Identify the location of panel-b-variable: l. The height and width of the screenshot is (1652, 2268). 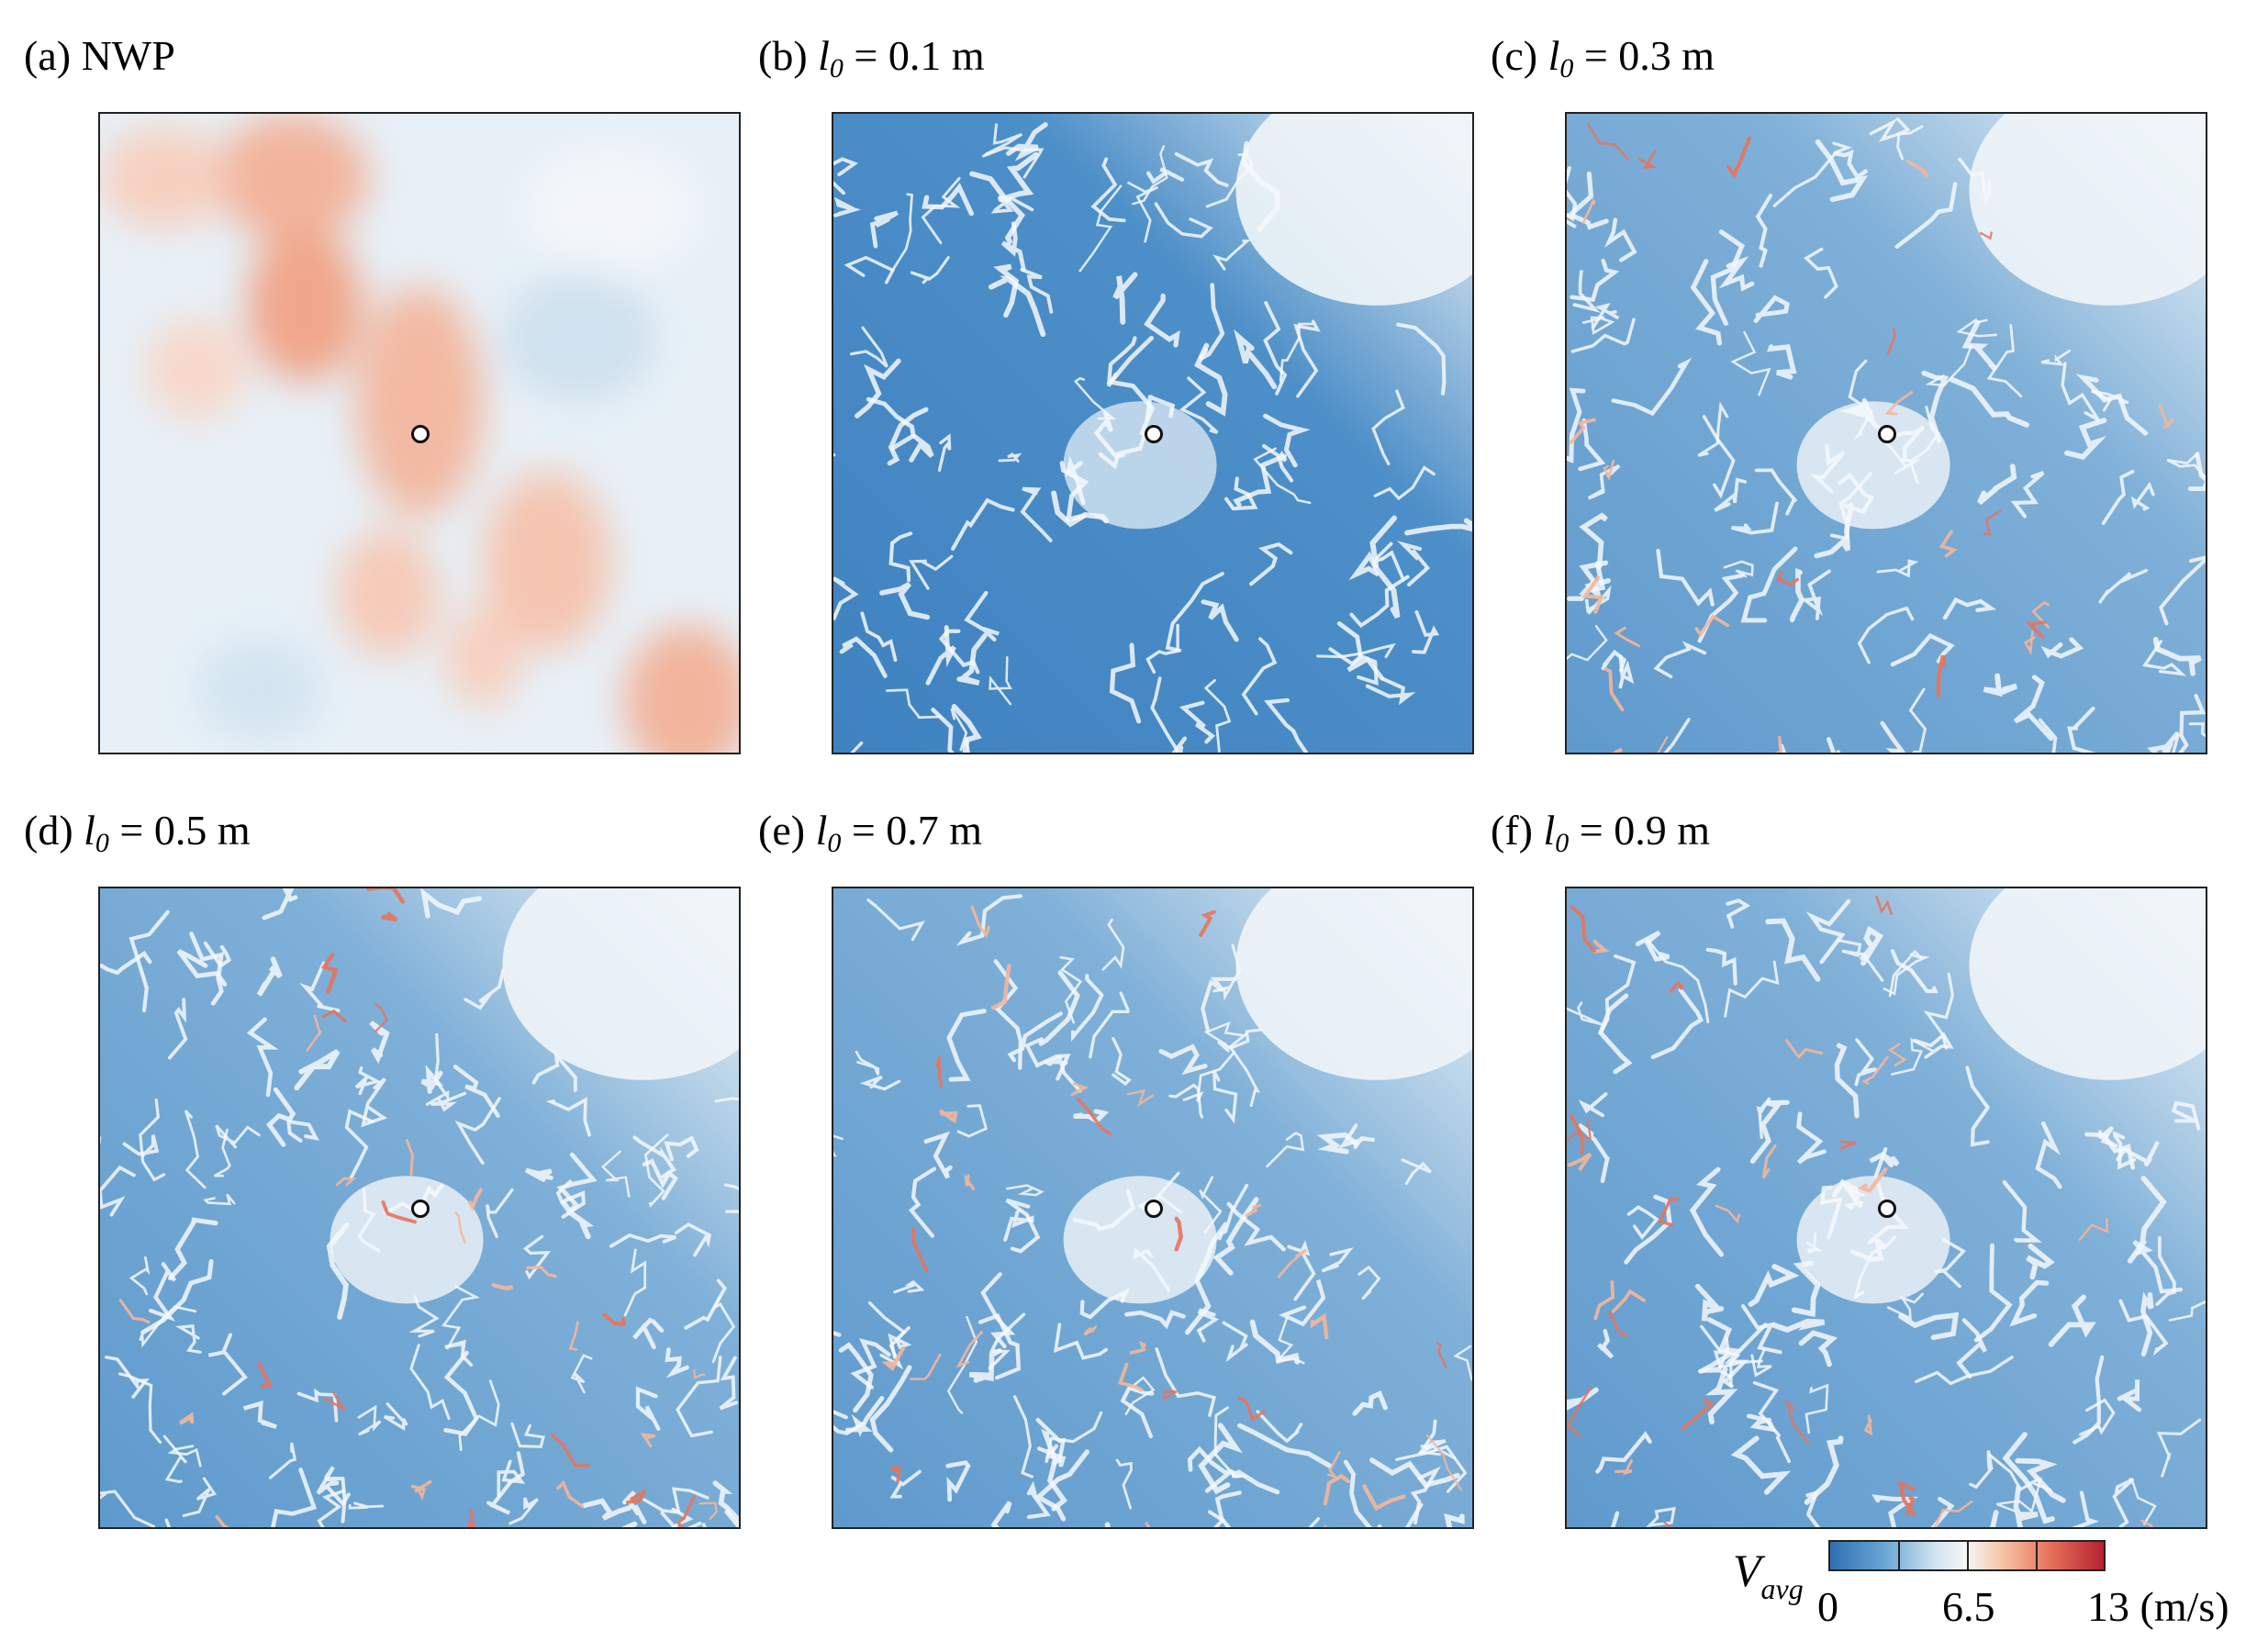
(824, 55).